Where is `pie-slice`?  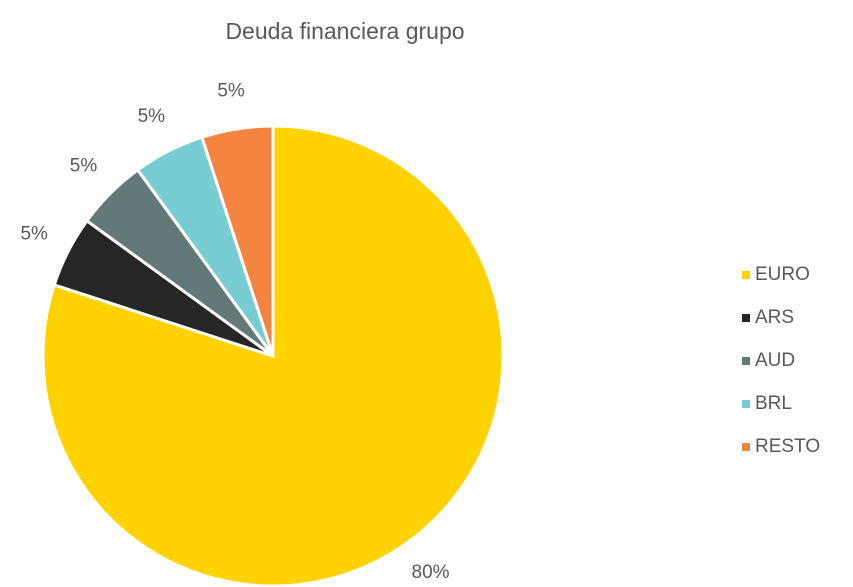 pie-slice is located at coordinates (237, 240).